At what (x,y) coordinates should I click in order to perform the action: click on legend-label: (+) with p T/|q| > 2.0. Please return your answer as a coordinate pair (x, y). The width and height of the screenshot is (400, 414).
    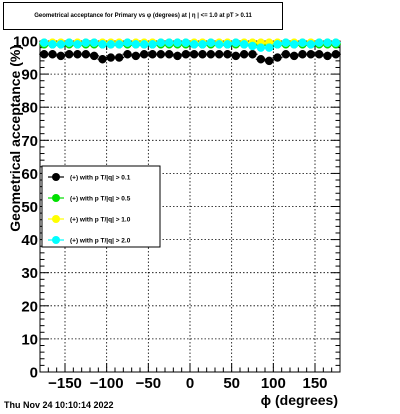
    Looking at the image, I should click on (100, 241).